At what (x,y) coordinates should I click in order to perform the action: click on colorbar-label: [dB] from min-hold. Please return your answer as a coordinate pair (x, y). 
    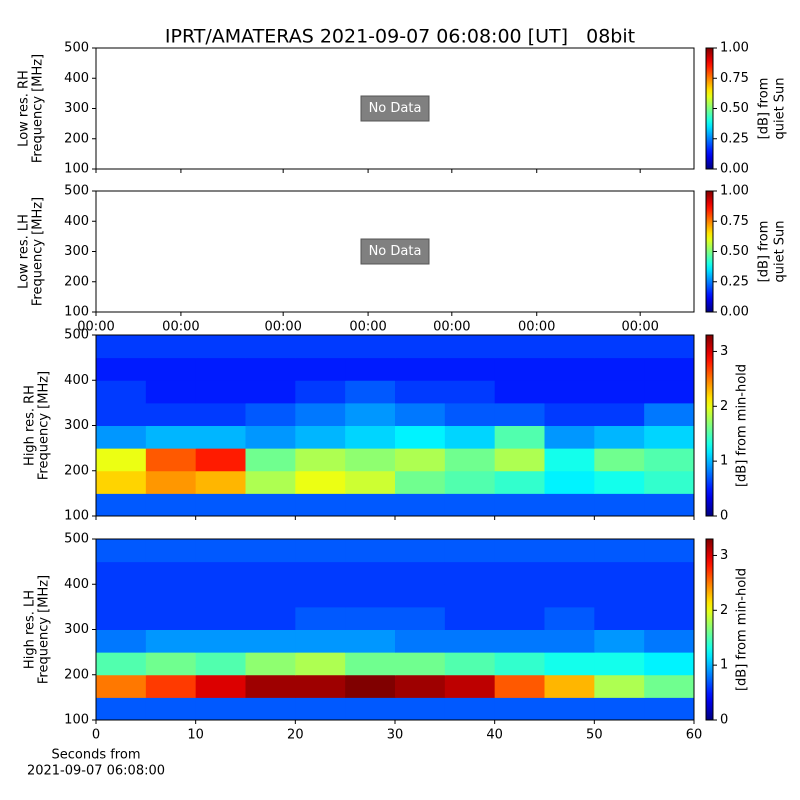
    Looking at the image, I should click on (742, 425).